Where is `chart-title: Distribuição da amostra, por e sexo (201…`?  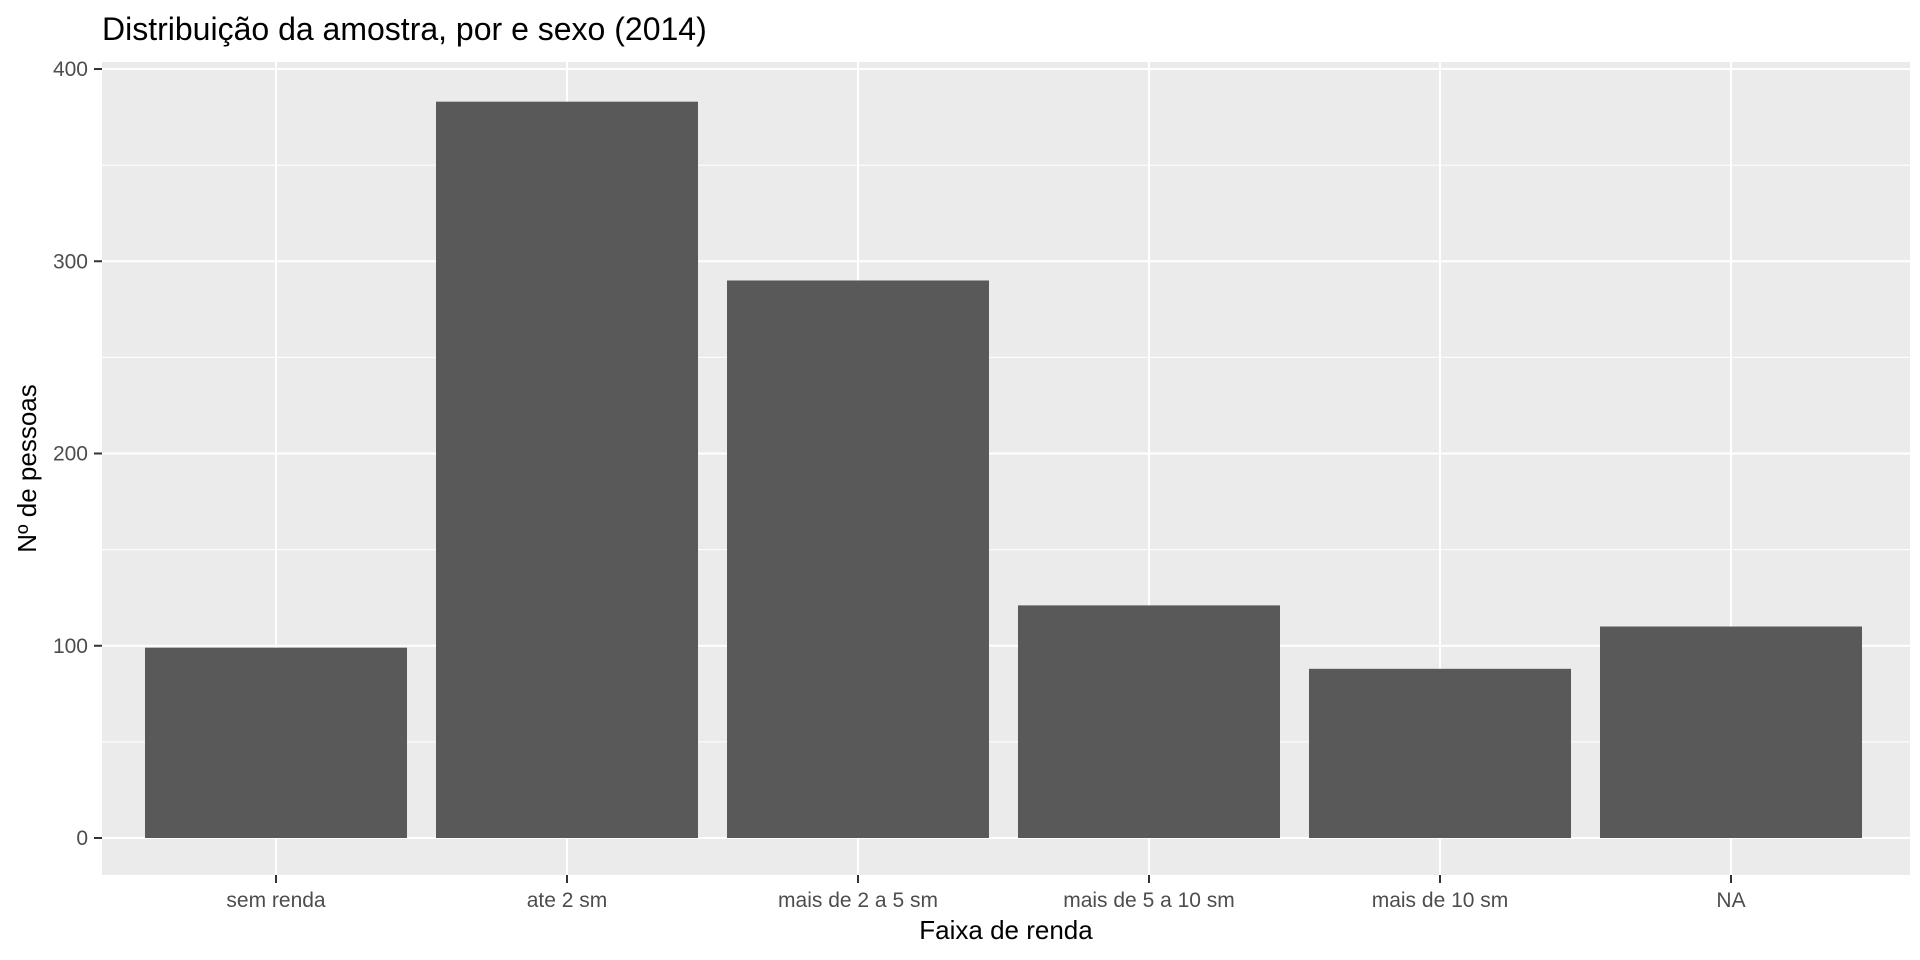 chart-title: Distribuição da amostra, por e sexo (201… is located at coordinates (404, 29).